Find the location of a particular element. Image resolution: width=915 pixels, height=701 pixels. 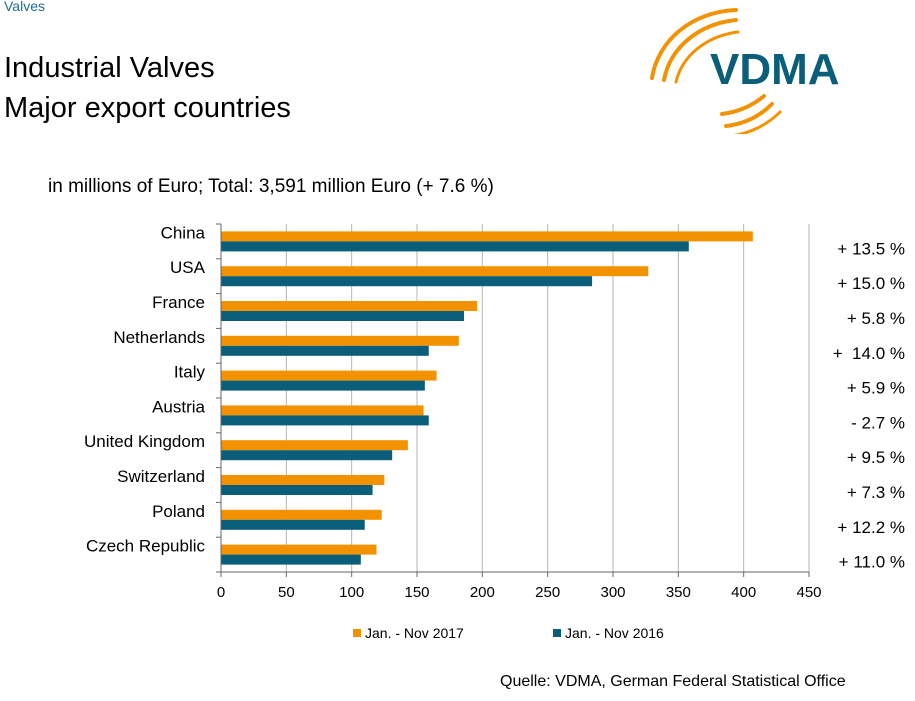

category-label: Italy is located at coordinates (190, 372).